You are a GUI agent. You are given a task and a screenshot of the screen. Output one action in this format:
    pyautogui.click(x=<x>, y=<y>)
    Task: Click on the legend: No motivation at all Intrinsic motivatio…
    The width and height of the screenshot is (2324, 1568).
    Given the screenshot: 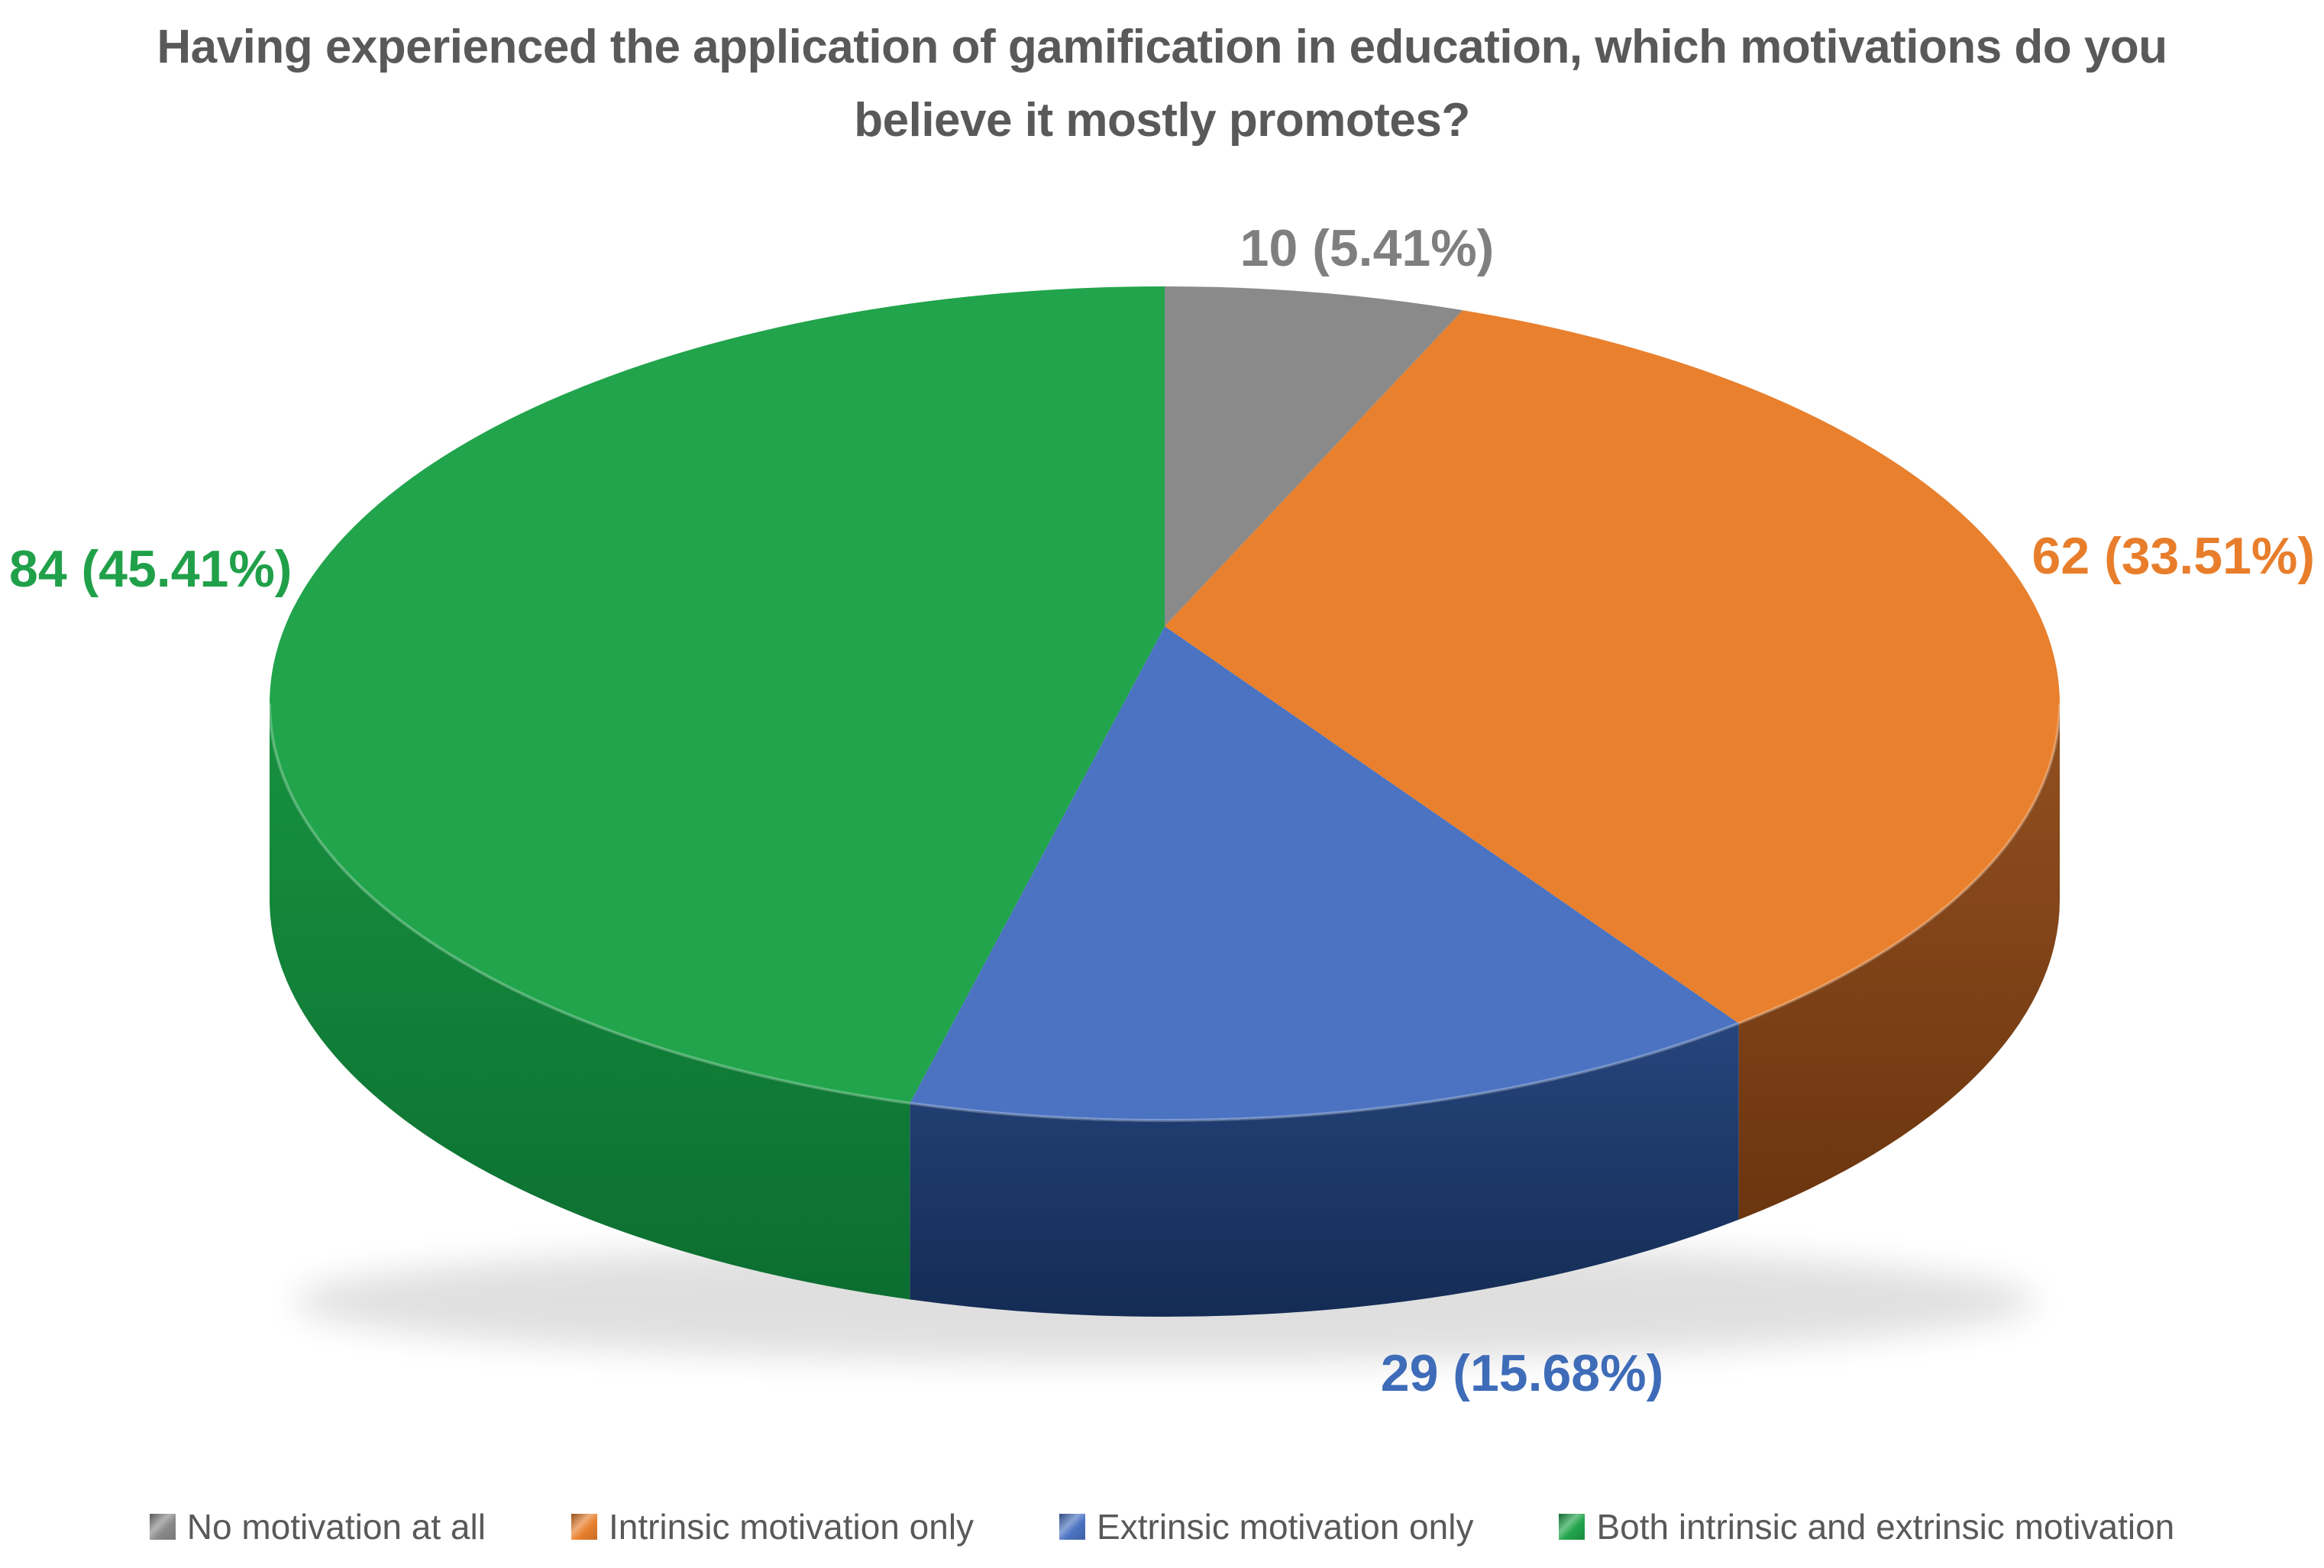 What is the action you would take?
    pyautogui.click(x=1162, y=1526)
    